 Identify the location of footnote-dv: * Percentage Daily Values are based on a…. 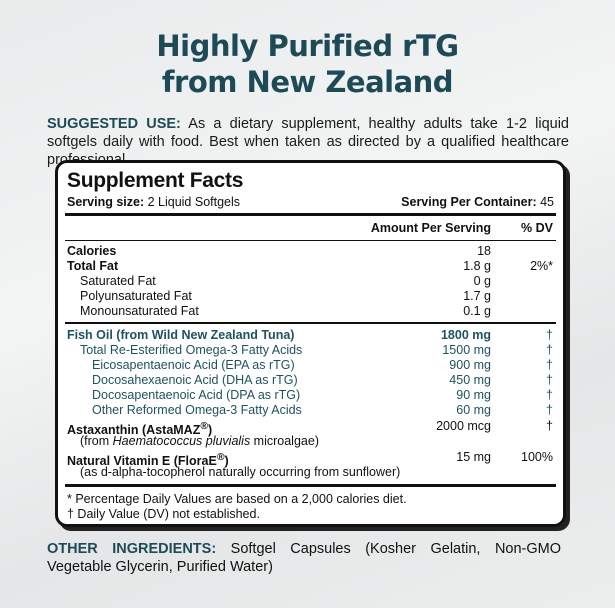
(237, 499).